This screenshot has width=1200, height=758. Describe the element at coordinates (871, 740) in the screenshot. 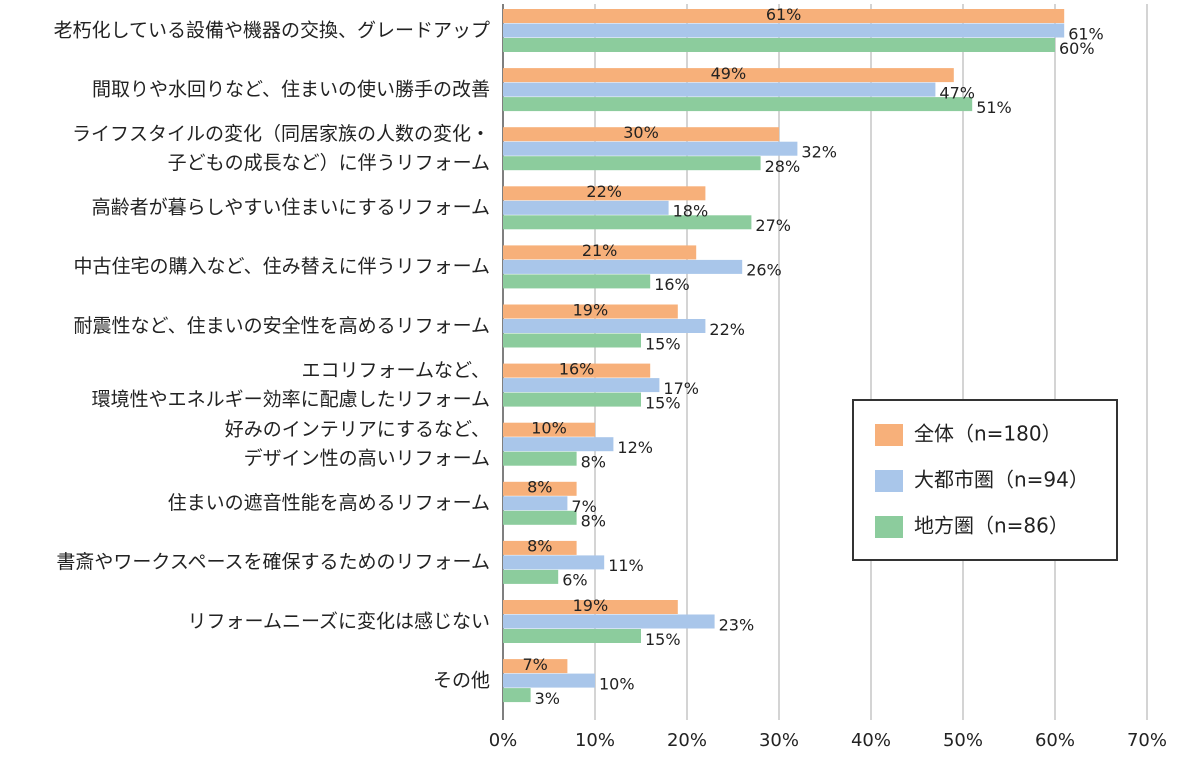

I see `x-tick-label: 40%` at that location.